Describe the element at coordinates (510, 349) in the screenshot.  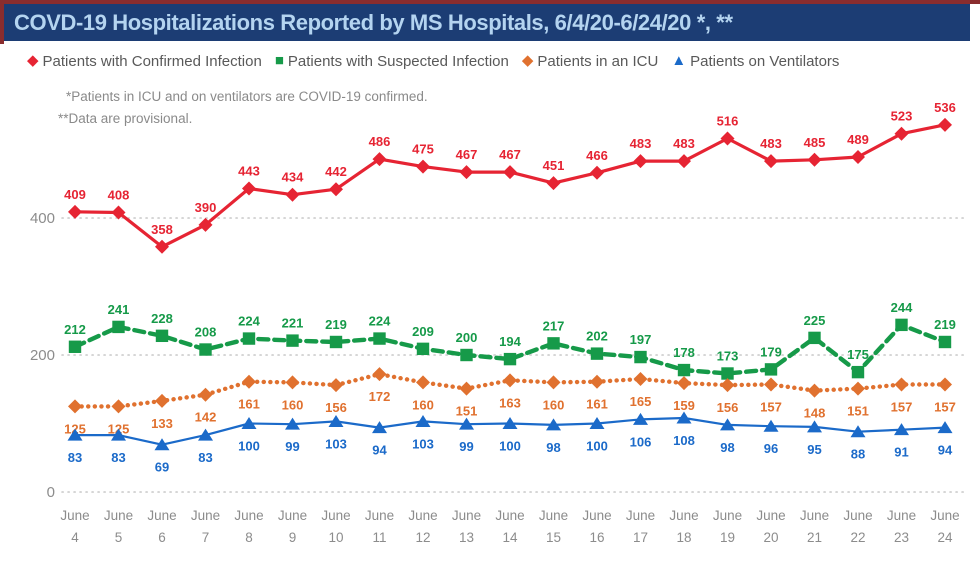
I see `series-line` at that location.